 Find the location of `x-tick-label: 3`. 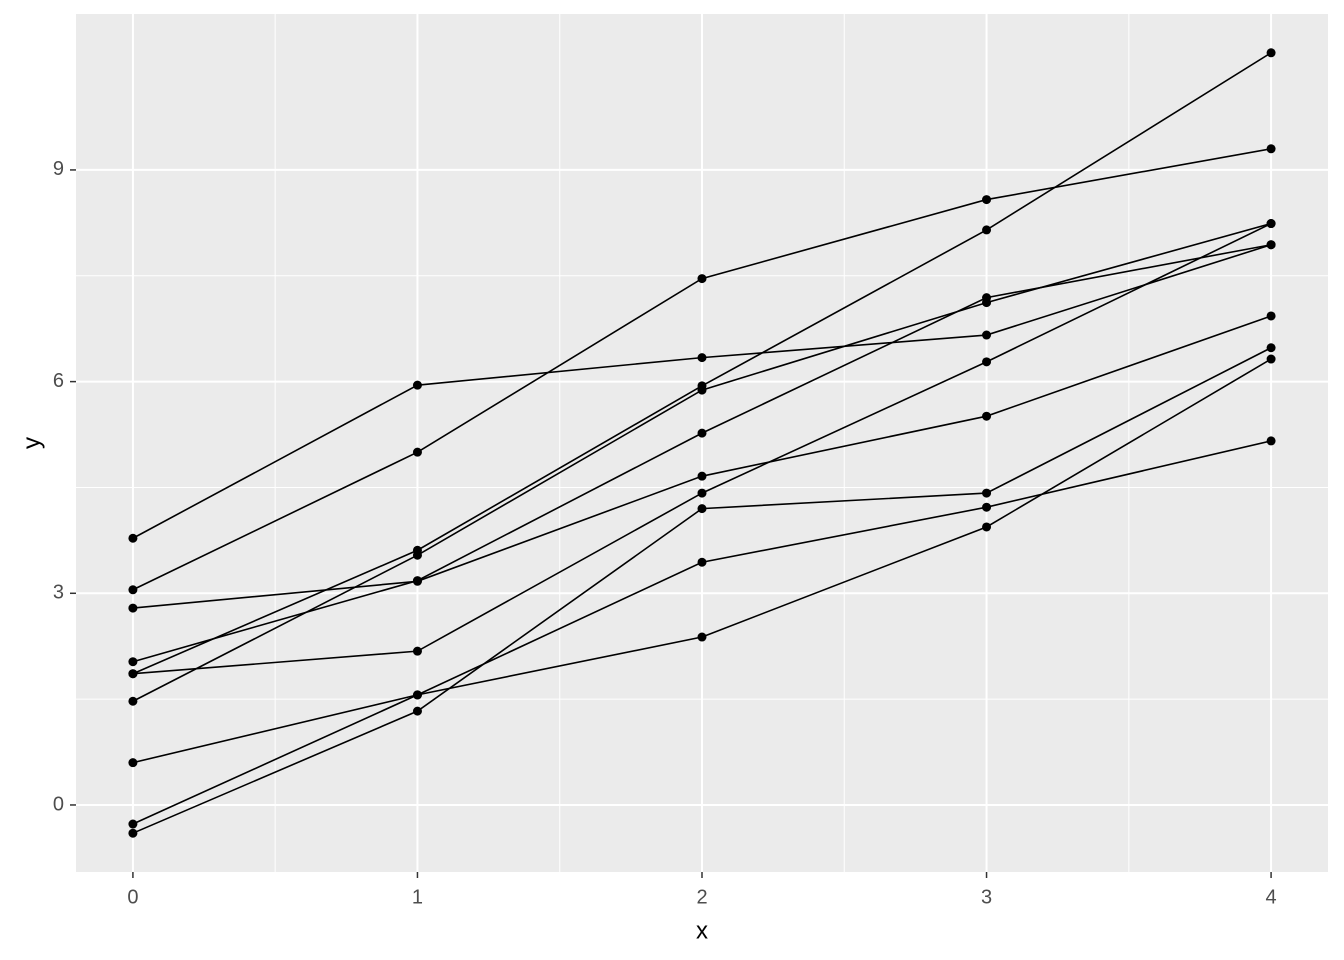

x-tick-label: 3 is located at coordinates (986, 897).